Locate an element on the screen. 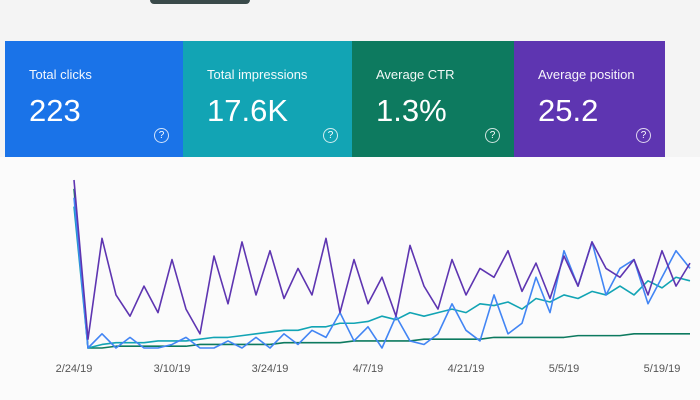 This screenshot has height=400, width=700. metric-value: 17.6K is located at coordinates (248, 110).